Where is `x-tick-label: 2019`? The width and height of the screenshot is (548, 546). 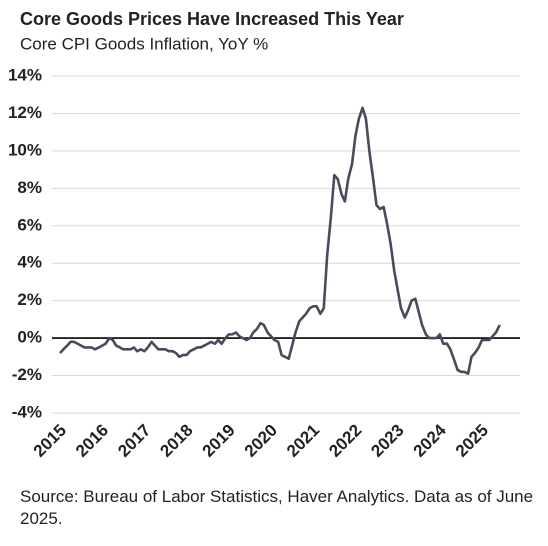 x-tick-label: 2019 is located at coordinates (219, 441).